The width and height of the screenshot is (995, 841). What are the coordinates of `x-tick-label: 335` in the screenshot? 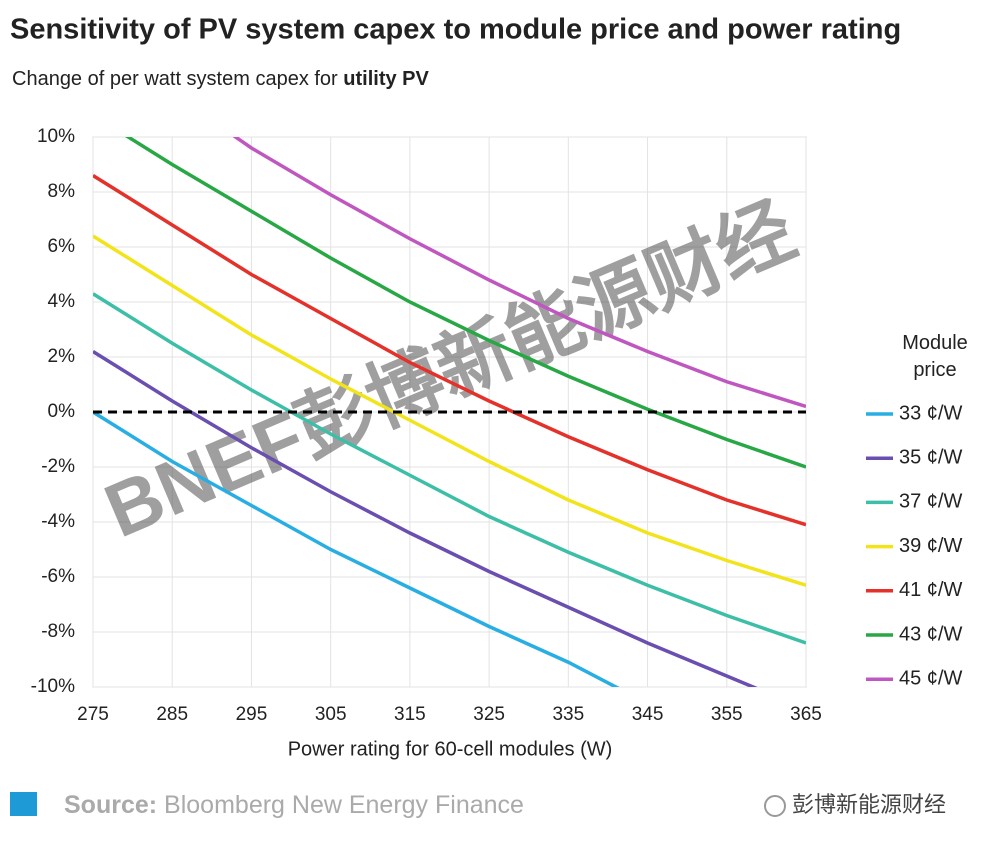 It's located at (568, 714).